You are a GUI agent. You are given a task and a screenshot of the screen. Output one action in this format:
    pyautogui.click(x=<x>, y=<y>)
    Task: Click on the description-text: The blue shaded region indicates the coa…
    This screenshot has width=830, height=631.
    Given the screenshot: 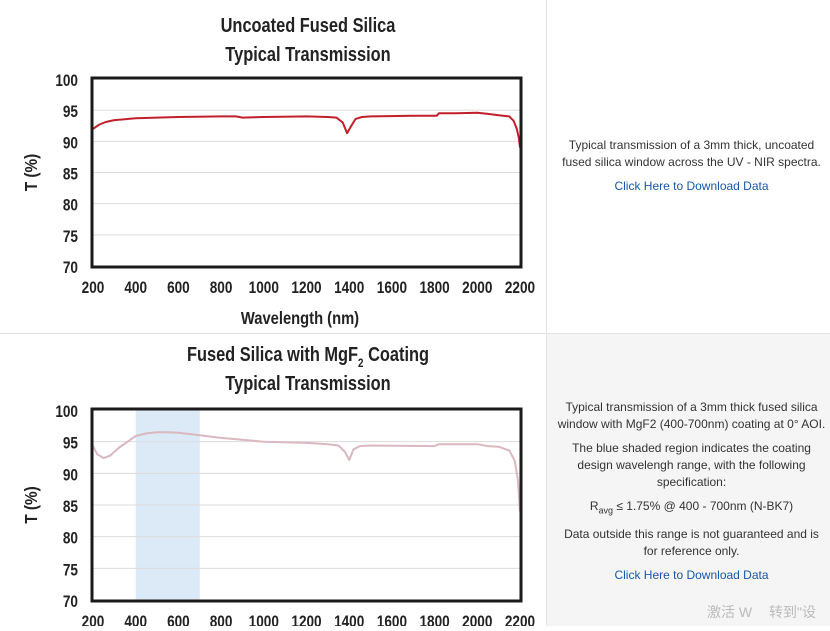 What is the action you would take?
    pyautogui.click(x=691, y=465)
    